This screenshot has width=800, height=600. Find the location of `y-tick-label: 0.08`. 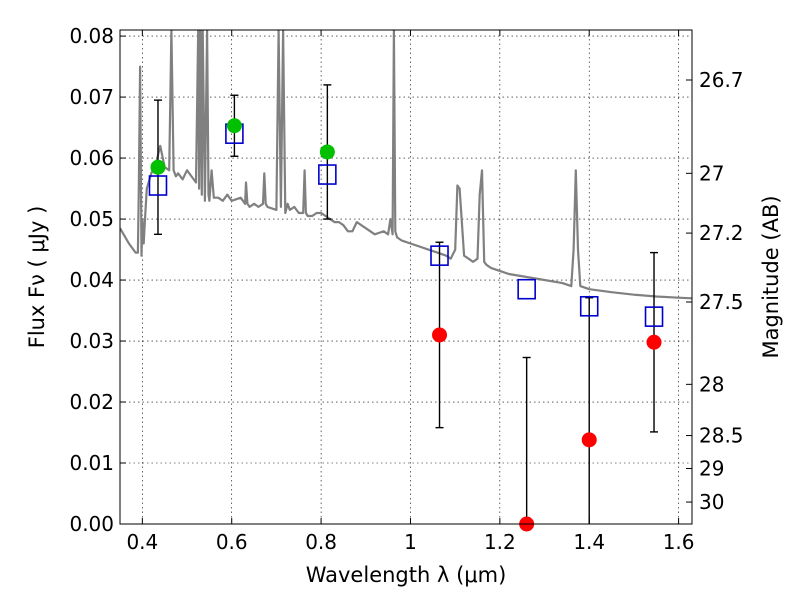

y-tick-label: 0.08 is located at coordinates (91, 36).